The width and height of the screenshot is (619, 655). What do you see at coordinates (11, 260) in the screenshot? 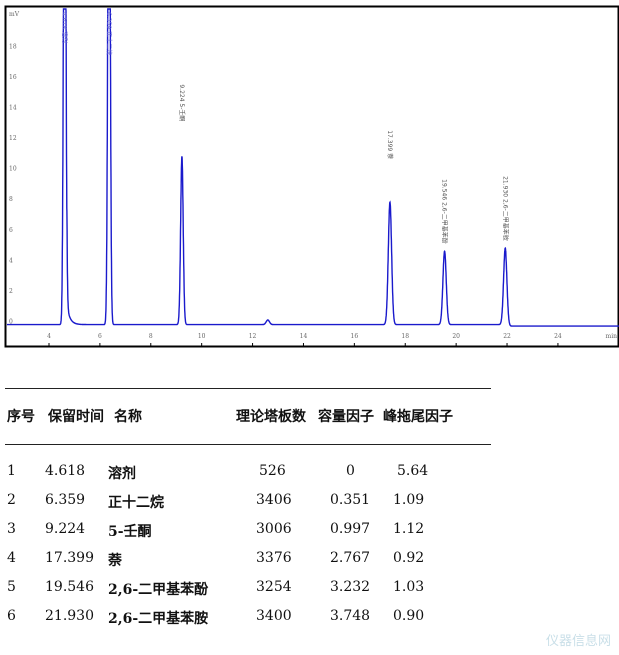
I see `y-tick-label: 4` at bounding box center [11, 260].